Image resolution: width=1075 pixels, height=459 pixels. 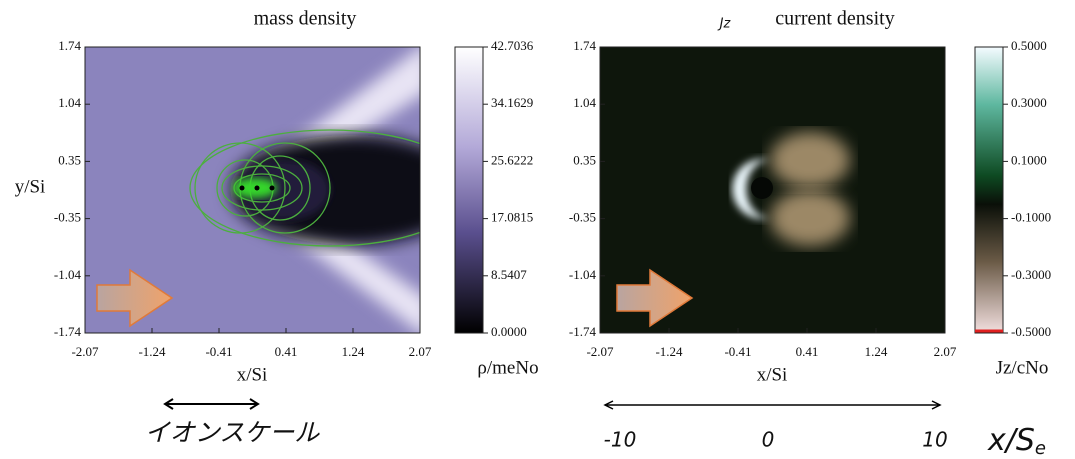 What do you see at coordinates (1022, 367) in the screenshot?
I see `colorbar-label: Jz/cNo` at bounding box center [1022, 367].